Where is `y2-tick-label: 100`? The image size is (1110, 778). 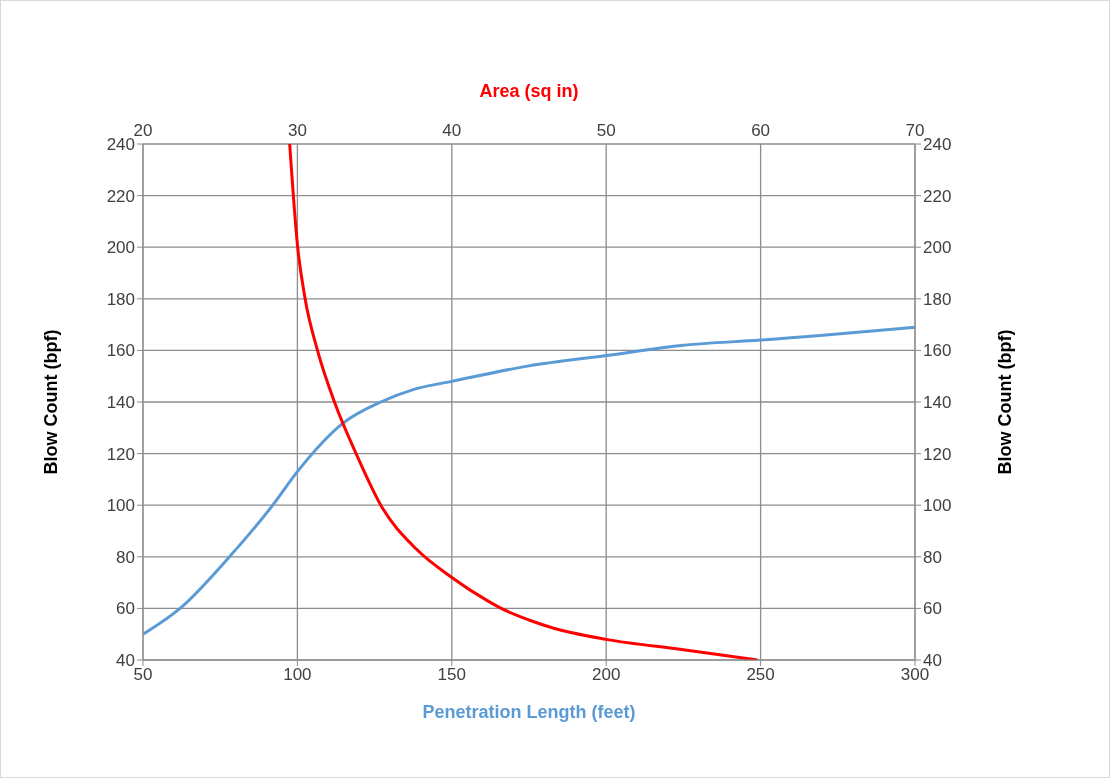 y2-tick-label: 100 is located at coordinates (937, 506).